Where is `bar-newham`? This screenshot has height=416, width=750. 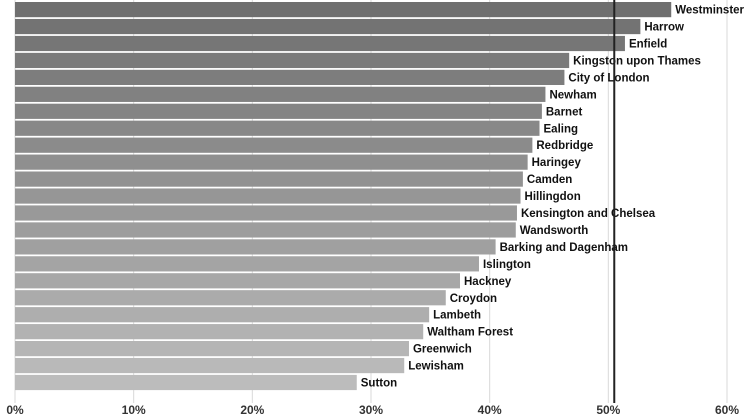 bar-newham is located at coordinates (280, 94).